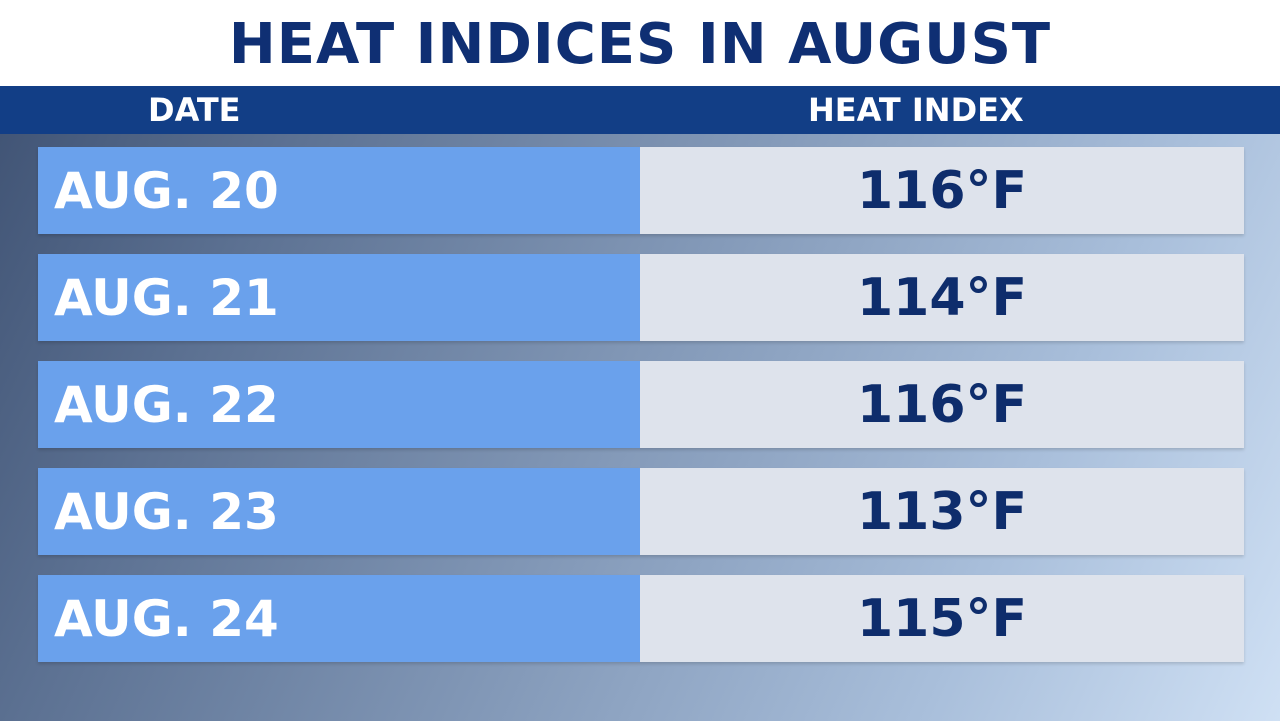 Image resolution: width=1280 pixels, height=721 pixels. Describe the element at coordinates (640, 110) in the screenshot. I see `table-header: DATE HEAT INDEX` at that location.